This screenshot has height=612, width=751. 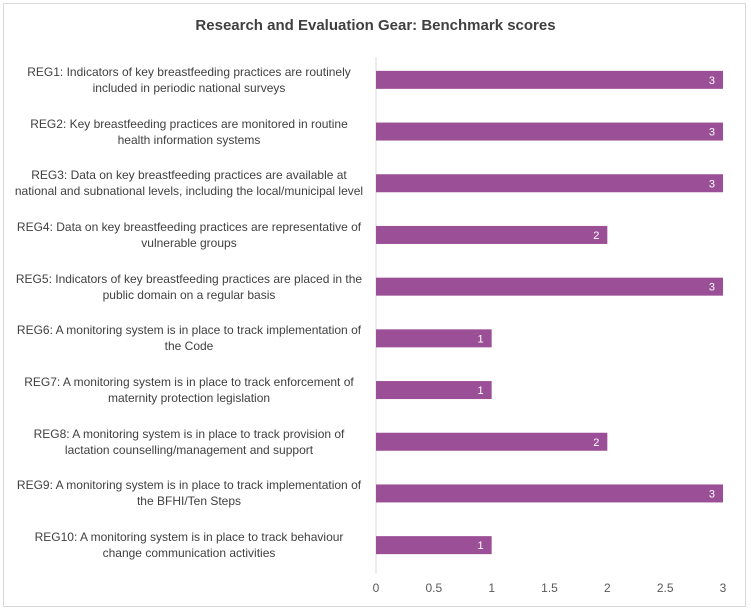 What do you see at coordinates (712, 133) in the screenshot?
I see `data-label-2: 3` at bounding box center [712, 133].